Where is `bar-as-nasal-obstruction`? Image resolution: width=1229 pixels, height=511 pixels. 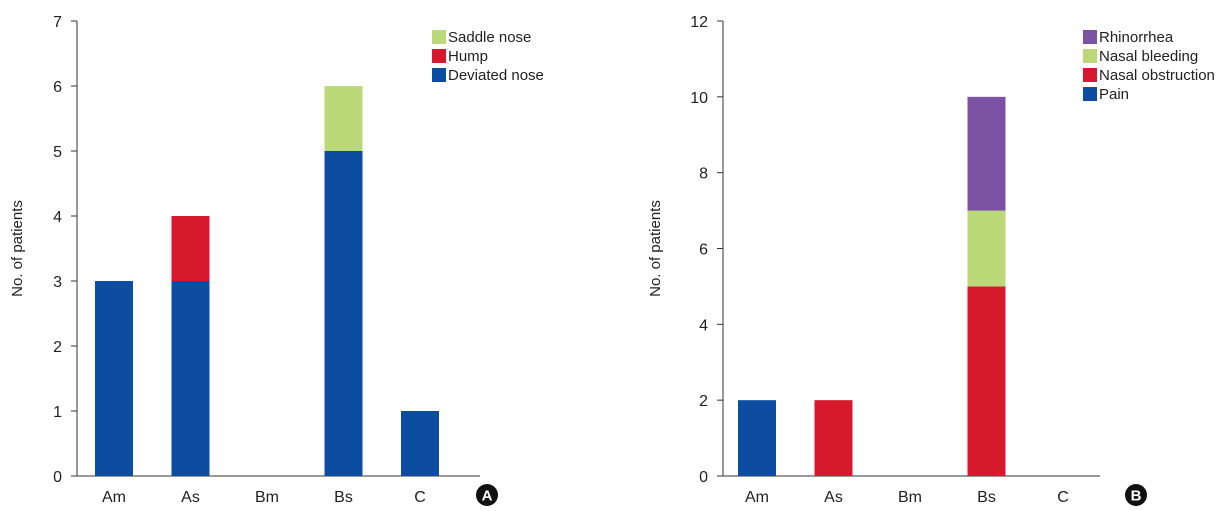 bar-as-nasal-obstruction is located at coordinates (833, 438).